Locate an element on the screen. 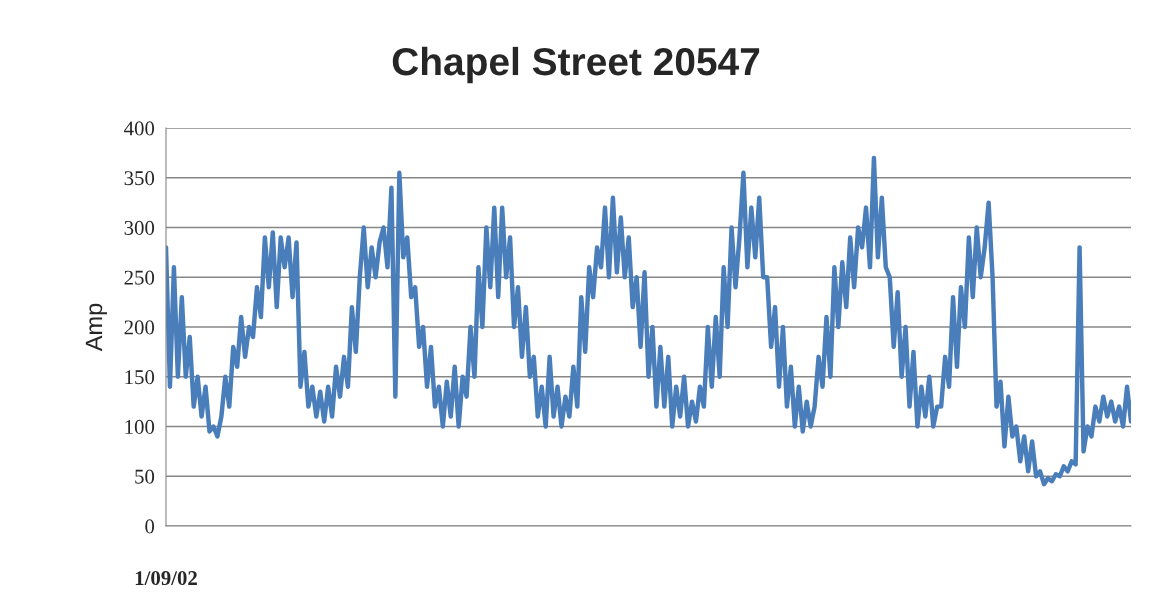 Image resolution: width=1152 pixels, height=614 pixels. y-tick-label: 0 is located at coordinates (150, 526).